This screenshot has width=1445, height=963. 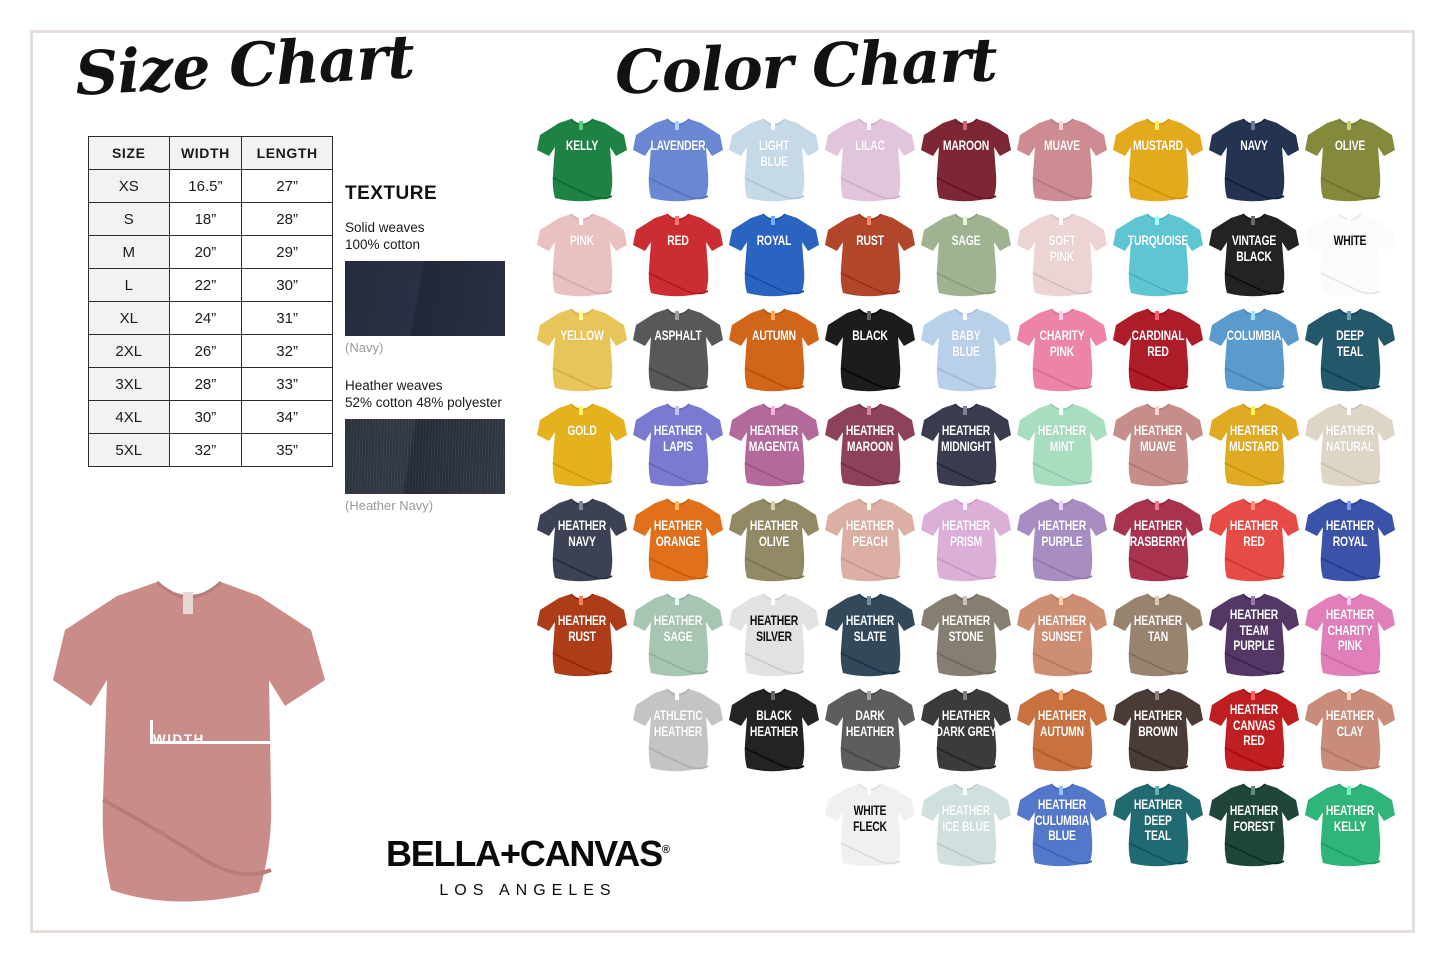 What do you see at coordinates (210, 384) in the screenshot?
I see `table-row: 3XL 28” 33”` at bounding box center [210, 384].